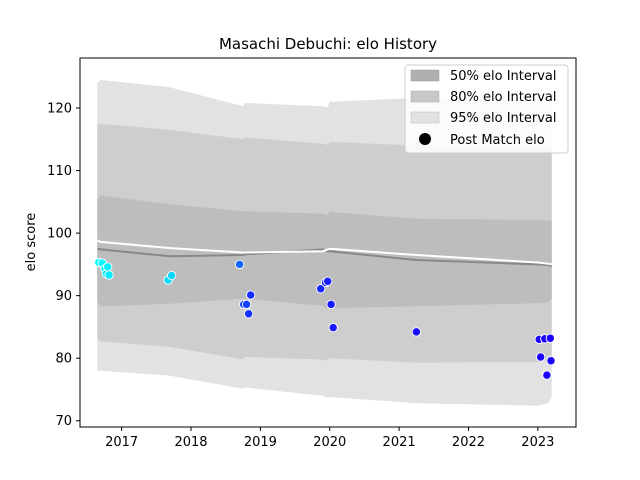 The height and width of the screenshot is (480, 640). Describe the element at coordinates (503, 118) in the screenshot. I see `legend-label-95: 95% elo Interval` at that location.